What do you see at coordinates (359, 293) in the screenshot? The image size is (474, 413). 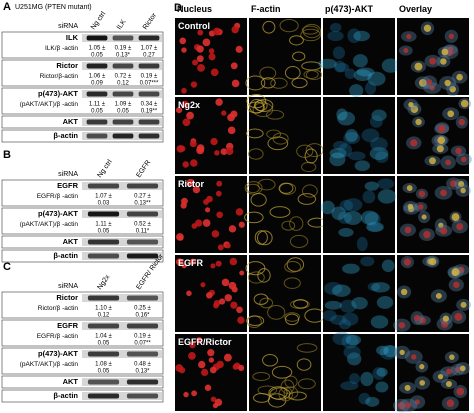 I see `micrograph` at bounding box center [359, 293].